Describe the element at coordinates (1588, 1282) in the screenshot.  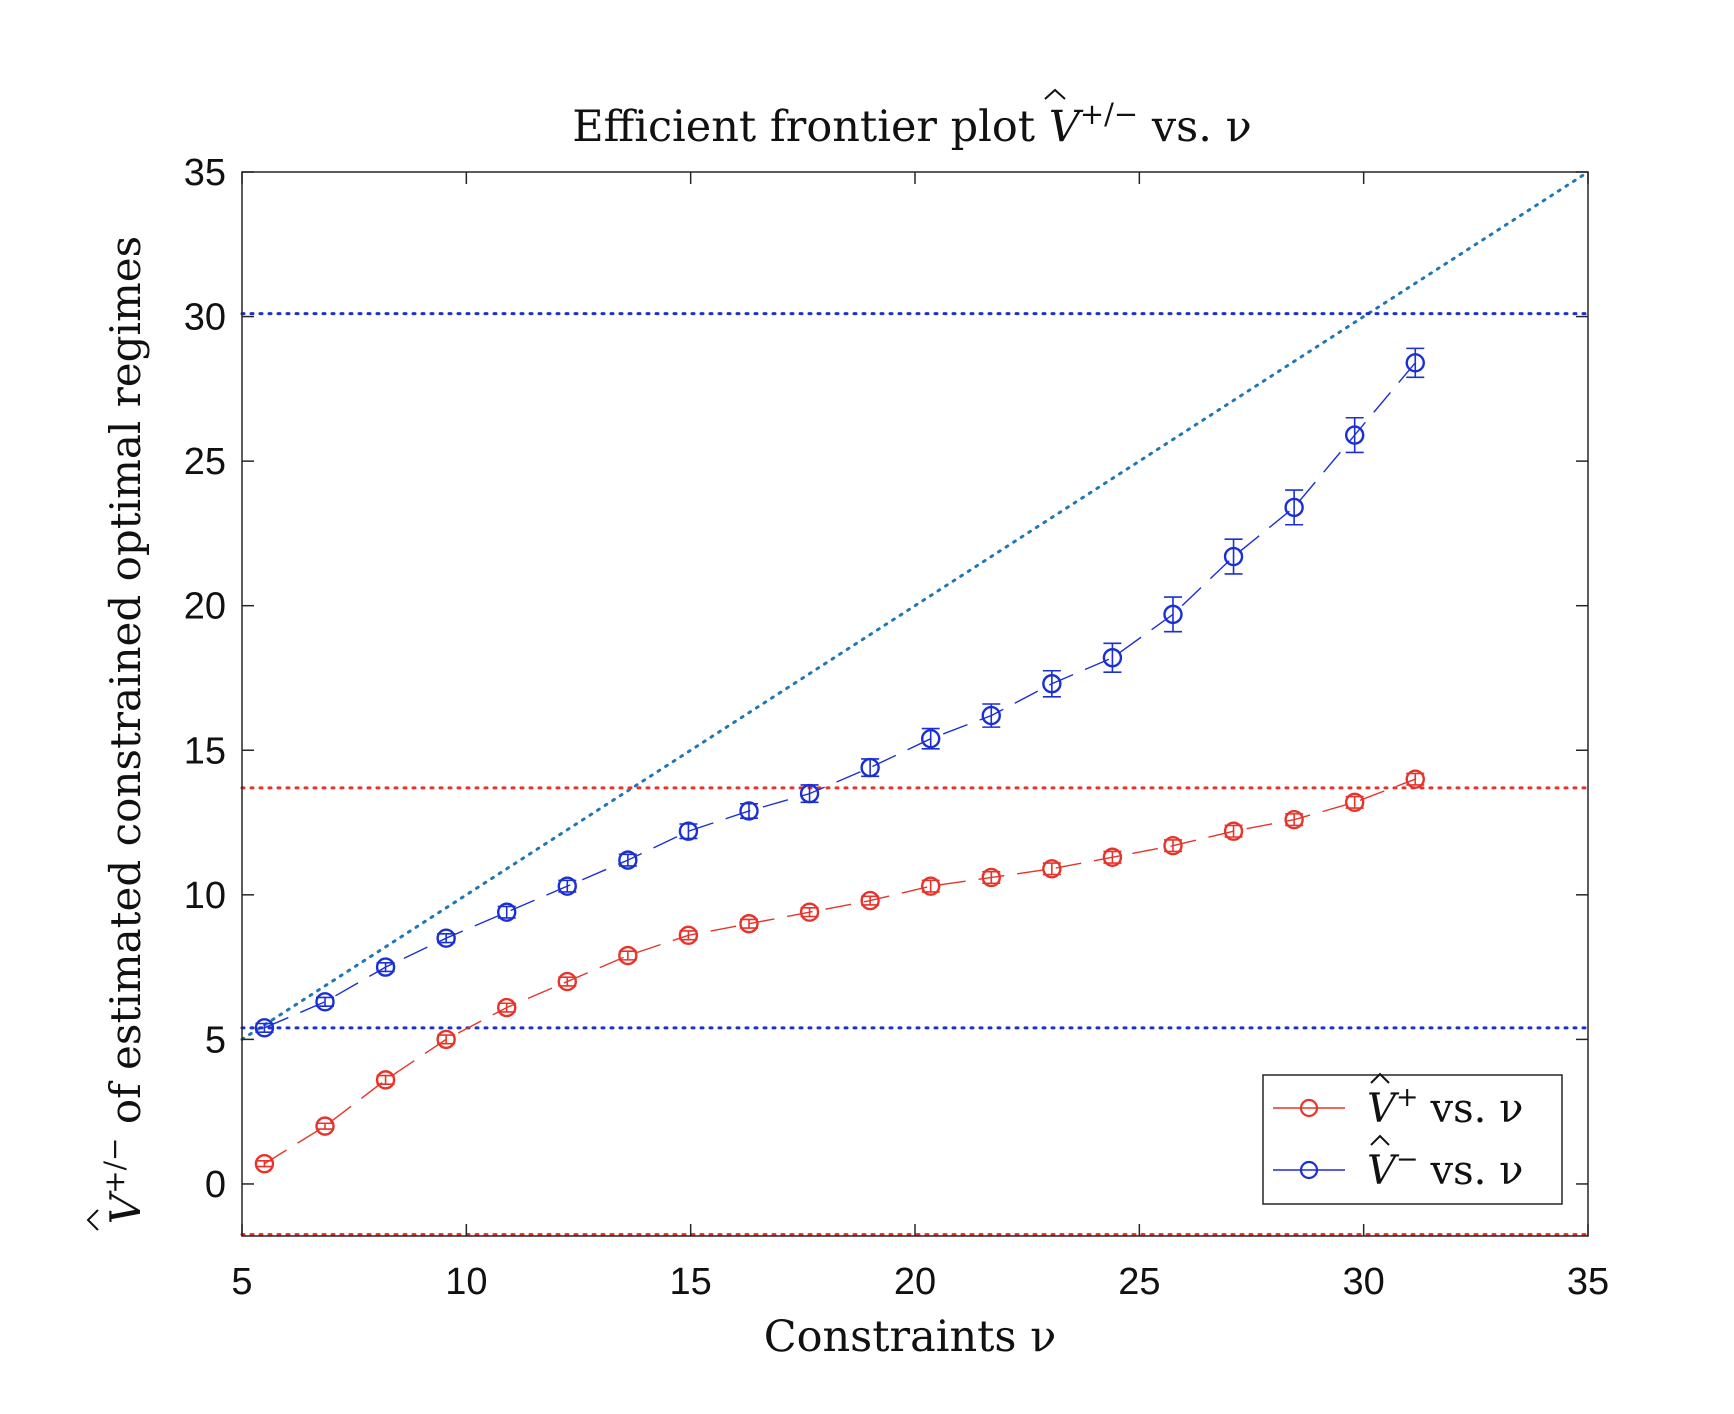
I see `x-tick-label: 35` at that location.